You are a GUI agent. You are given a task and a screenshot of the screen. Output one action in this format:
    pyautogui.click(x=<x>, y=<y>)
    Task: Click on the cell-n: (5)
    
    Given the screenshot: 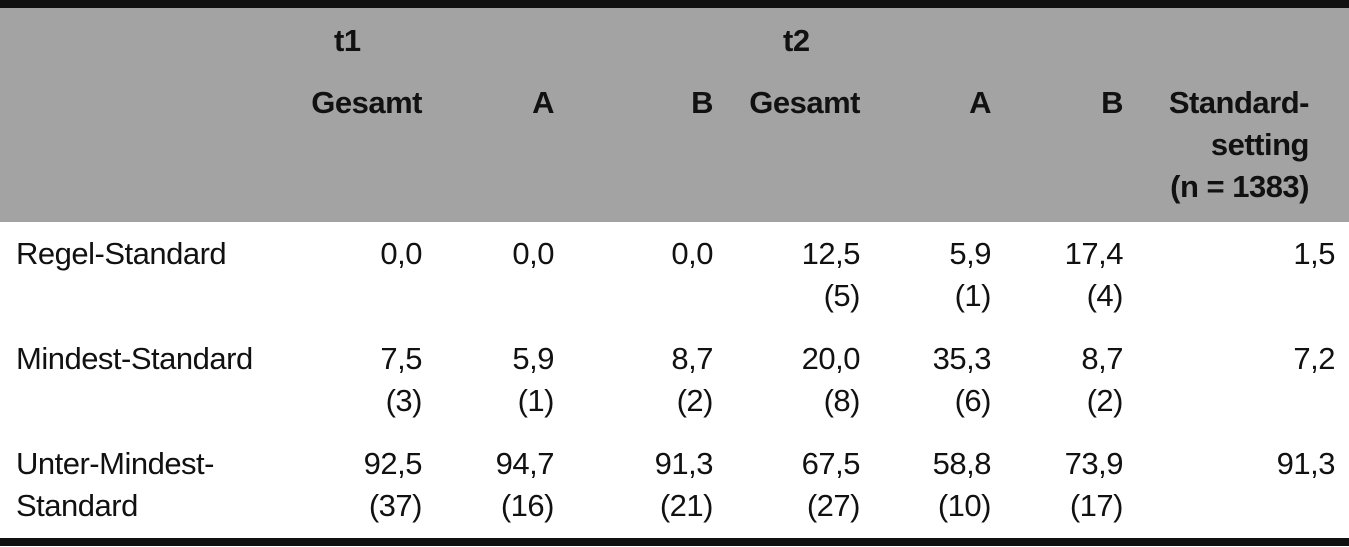 What is the action you would take?
    pyautogui.click(x=842, y=295)
    